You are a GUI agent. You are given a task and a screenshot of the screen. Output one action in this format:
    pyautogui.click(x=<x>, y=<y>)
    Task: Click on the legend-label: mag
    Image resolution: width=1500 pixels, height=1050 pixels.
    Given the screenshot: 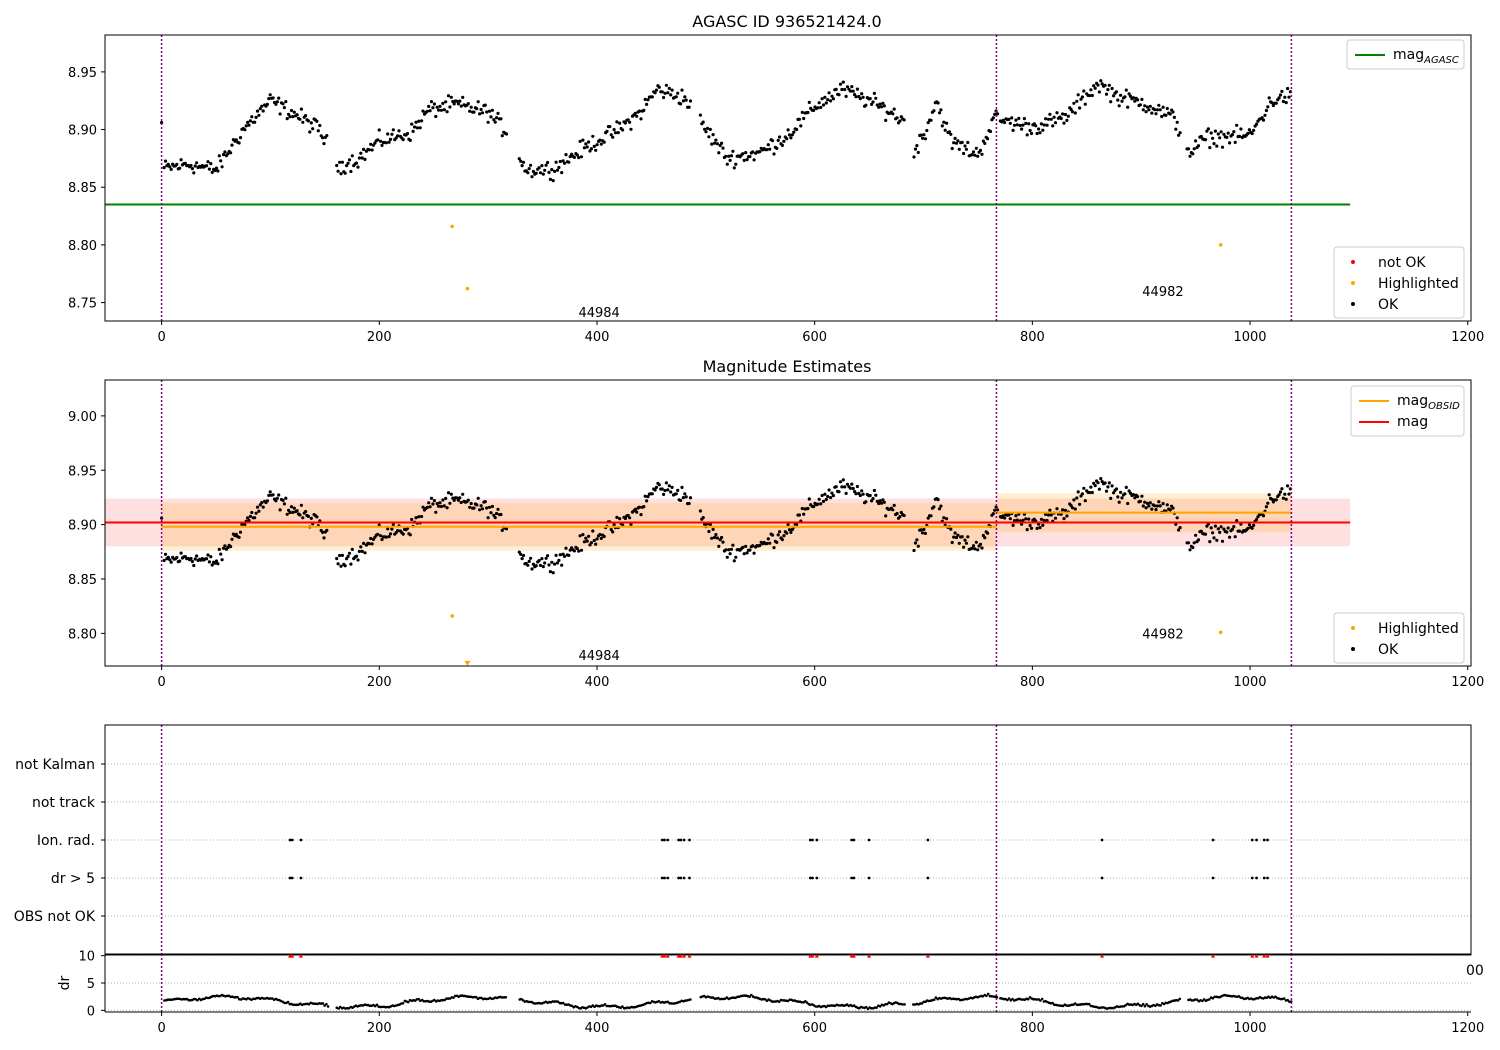 What is the action you would take?
    pyautogui.click(x=1412, y=422)
    